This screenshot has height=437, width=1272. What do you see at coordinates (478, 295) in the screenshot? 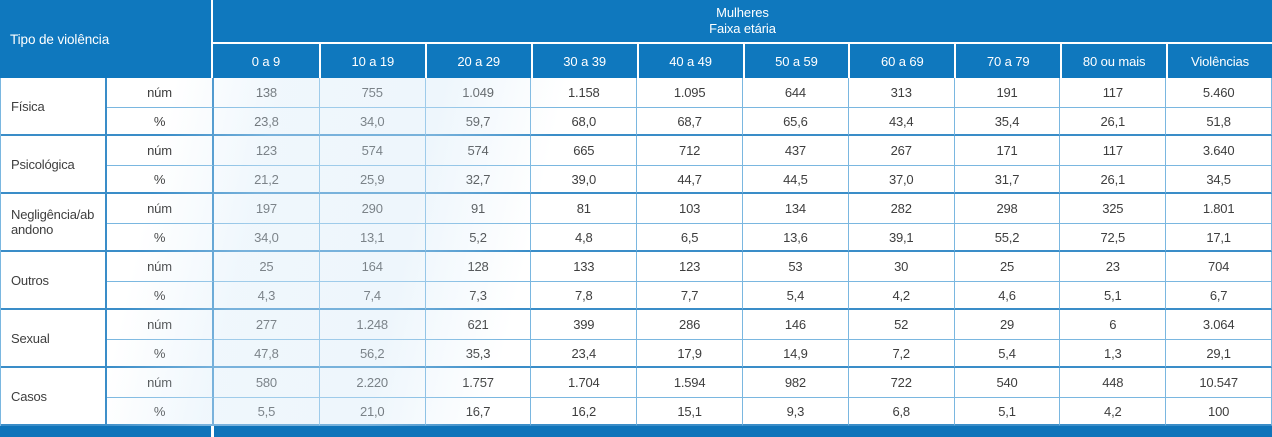
I see `data-cell: 7,3` at bounding box center [478, 295].